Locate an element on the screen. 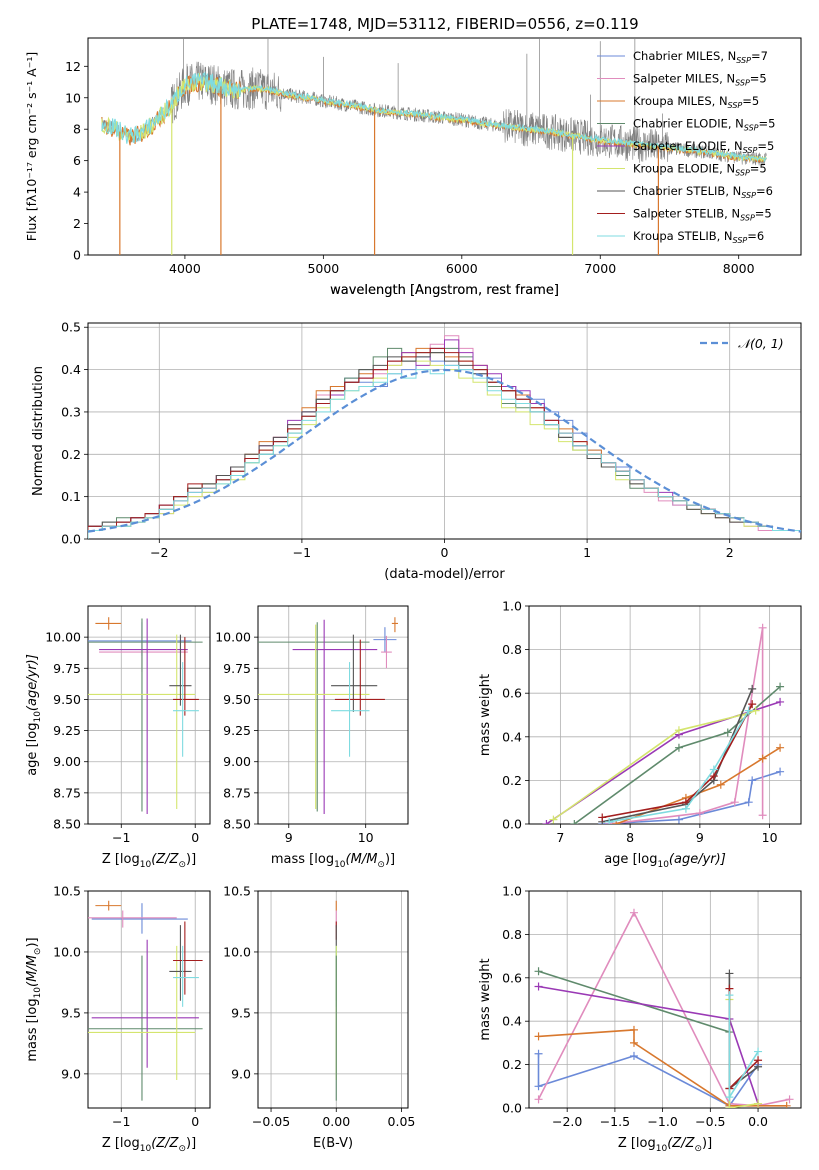  y-tick-label: 10.00 is located at coordinates (63, 637).